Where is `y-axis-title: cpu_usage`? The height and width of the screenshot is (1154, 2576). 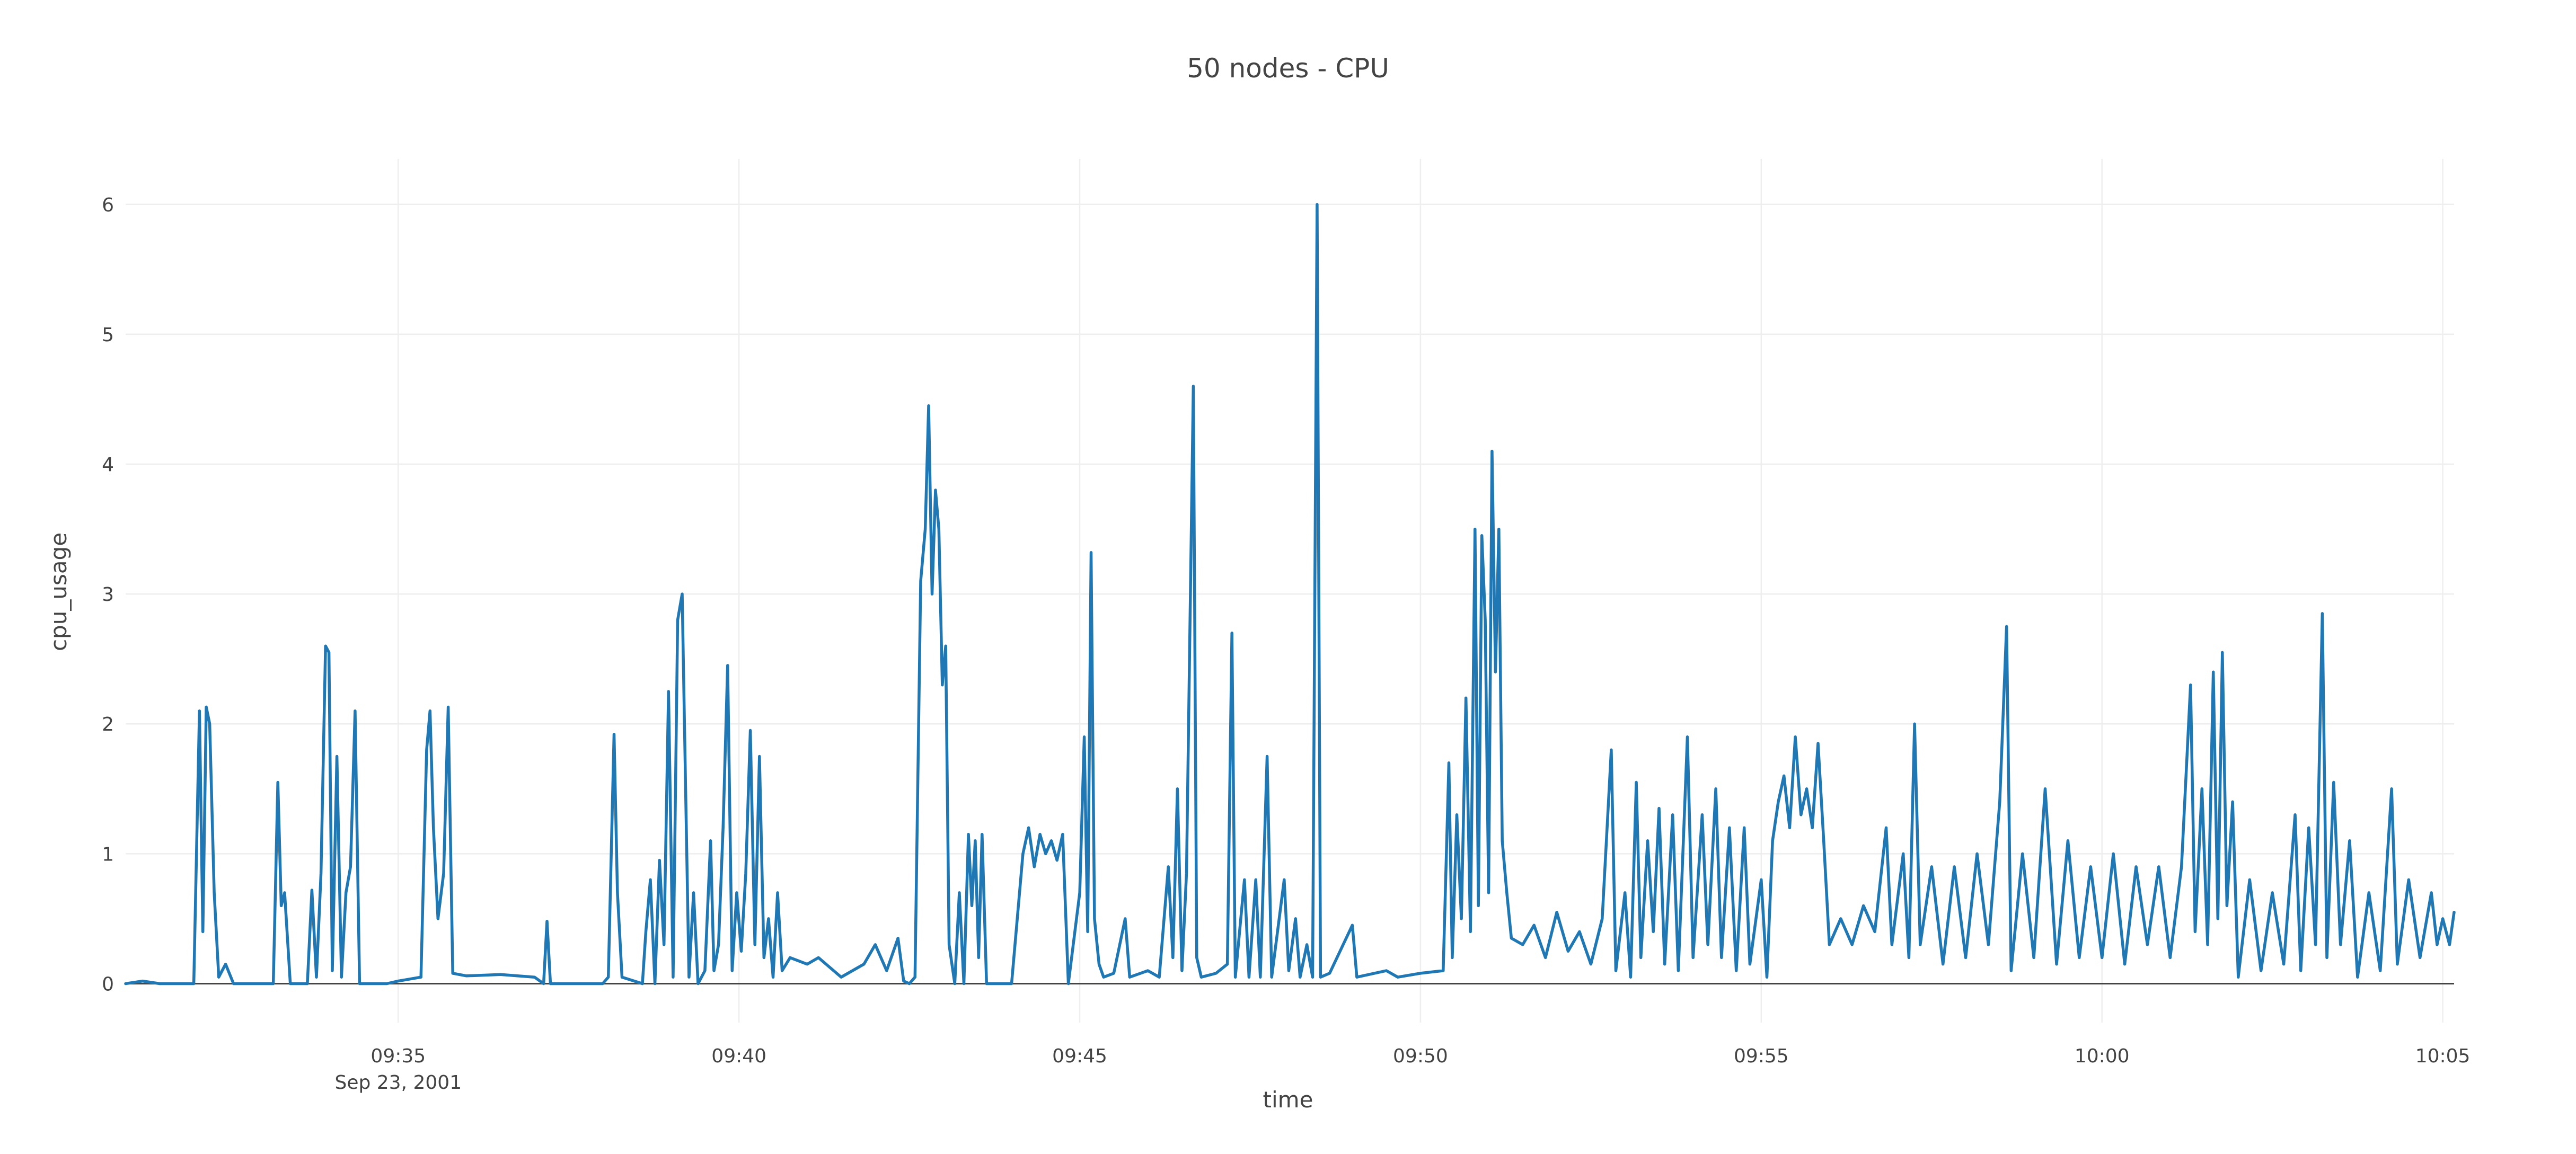
y-axis-title: cpu_usage is located at coordinates (59, 591).